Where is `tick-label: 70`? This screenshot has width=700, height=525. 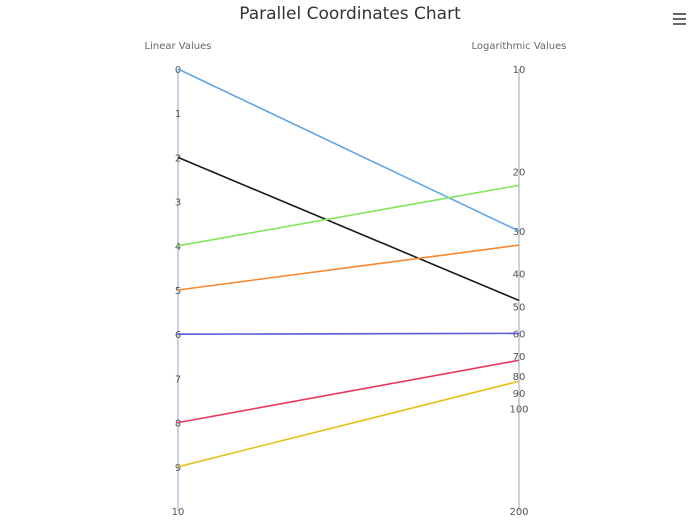 tick-label: 70 is located at coordinates (519, 357).